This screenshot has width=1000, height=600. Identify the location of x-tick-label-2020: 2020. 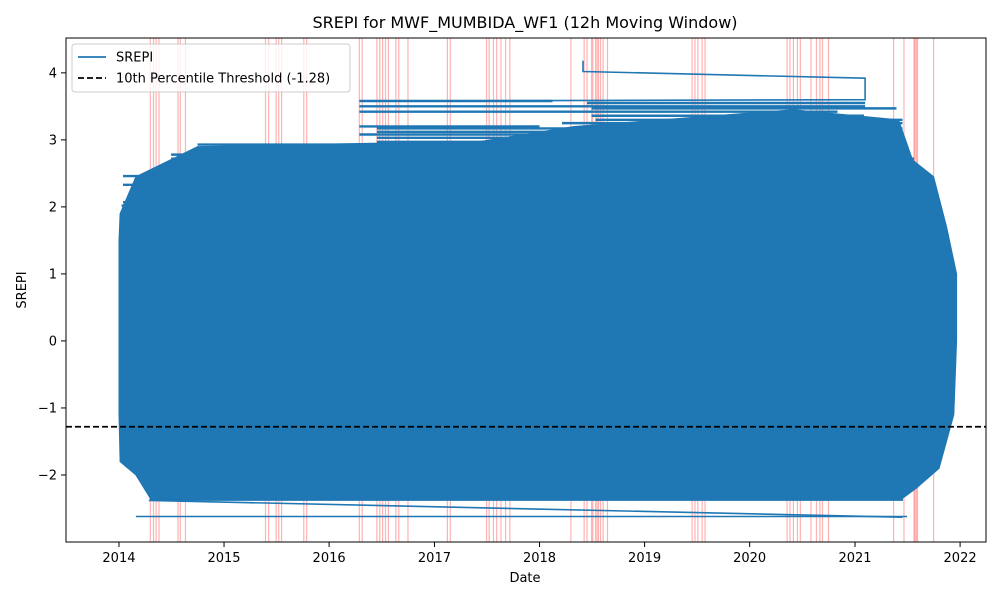
(749, 558).